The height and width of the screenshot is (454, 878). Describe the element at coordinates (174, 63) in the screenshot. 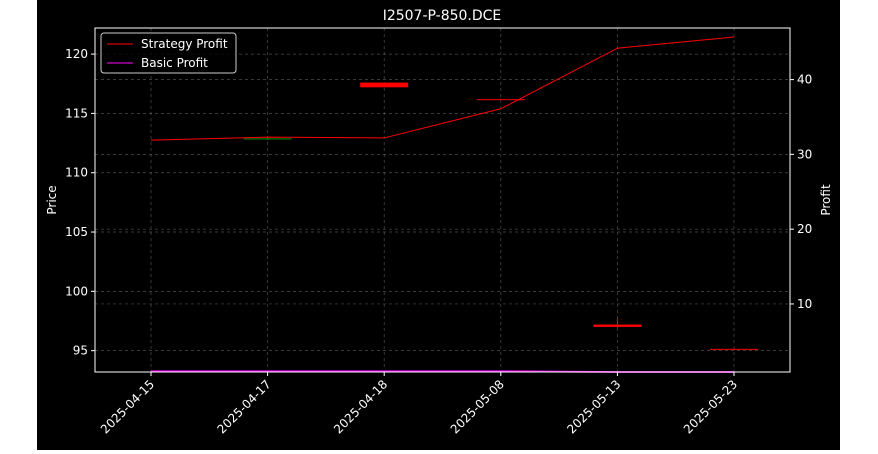

I see `legend-label-basic: Basic Profit` at that location.